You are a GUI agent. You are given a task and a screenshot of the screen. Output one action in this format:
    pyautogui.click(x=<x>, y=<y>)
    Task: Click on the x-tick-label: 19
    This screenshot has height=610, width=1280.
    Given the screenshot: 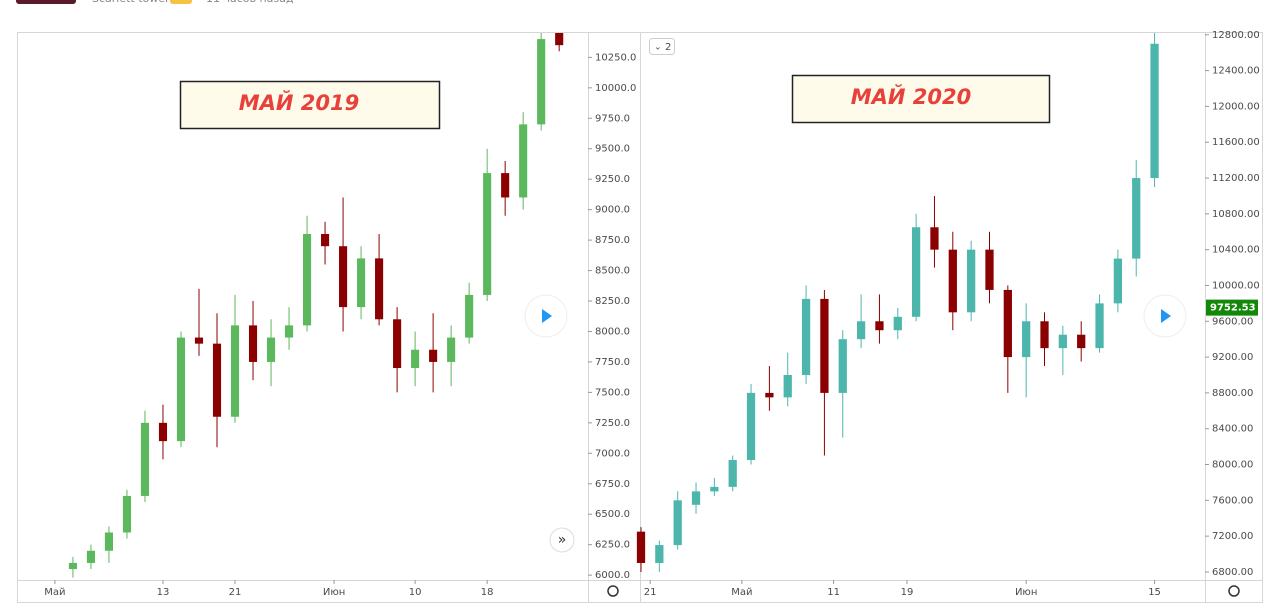 What is the action you would take?
    pyautogui.click(x=907, y=592)
    